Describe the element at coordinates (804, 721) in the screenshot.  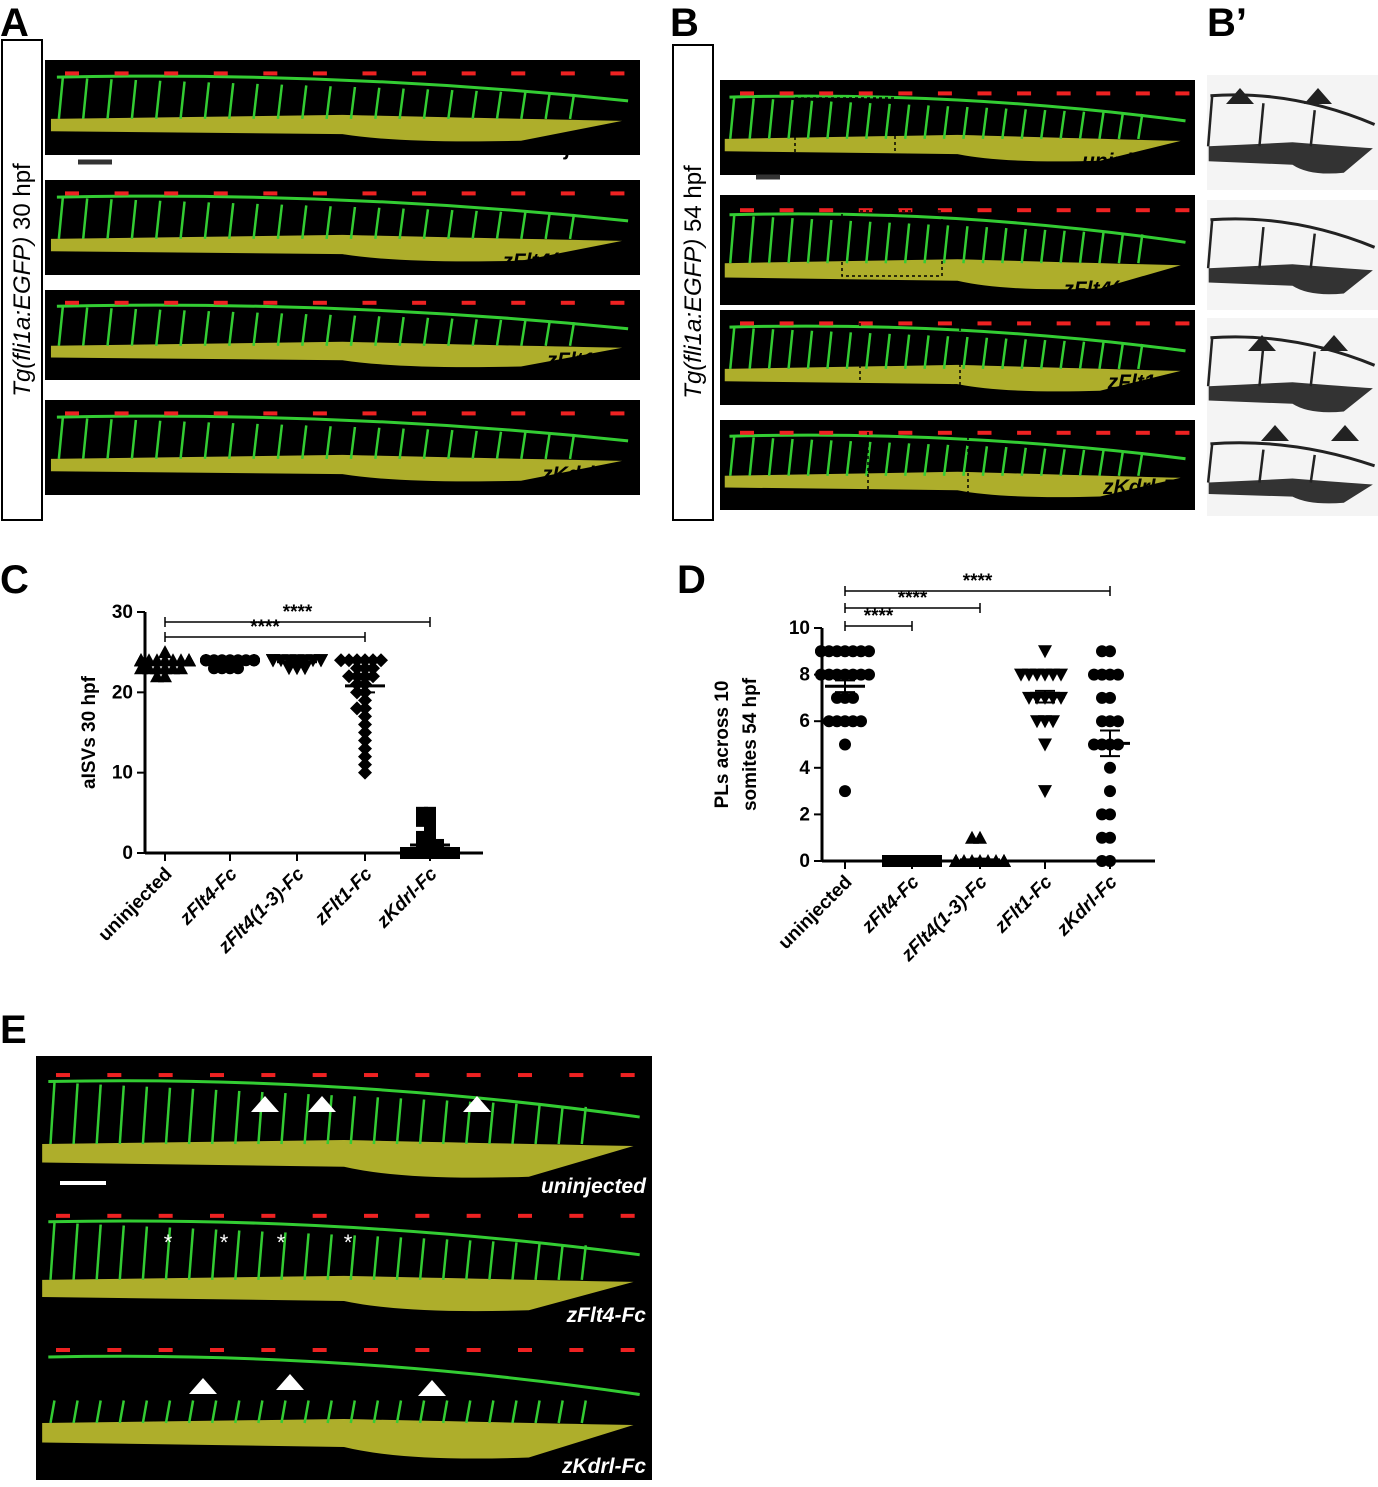
I see `y-tick-label: 6` at that location.